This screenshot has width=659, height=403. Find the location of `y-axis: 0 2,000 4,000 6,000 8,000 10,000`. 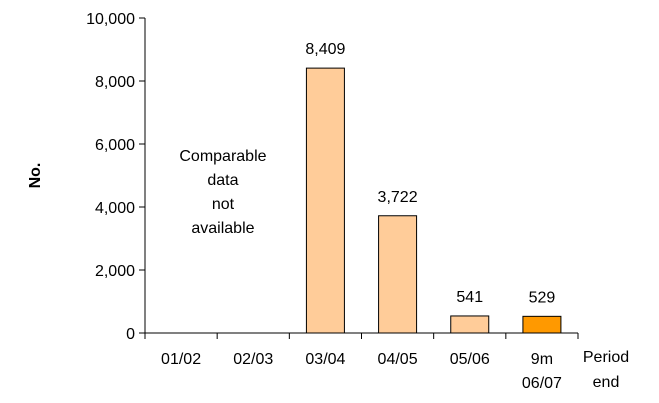

y-axis: 0 2,000 4,000 6,000 8,000 10,000 is located at coordinates (116, 177).